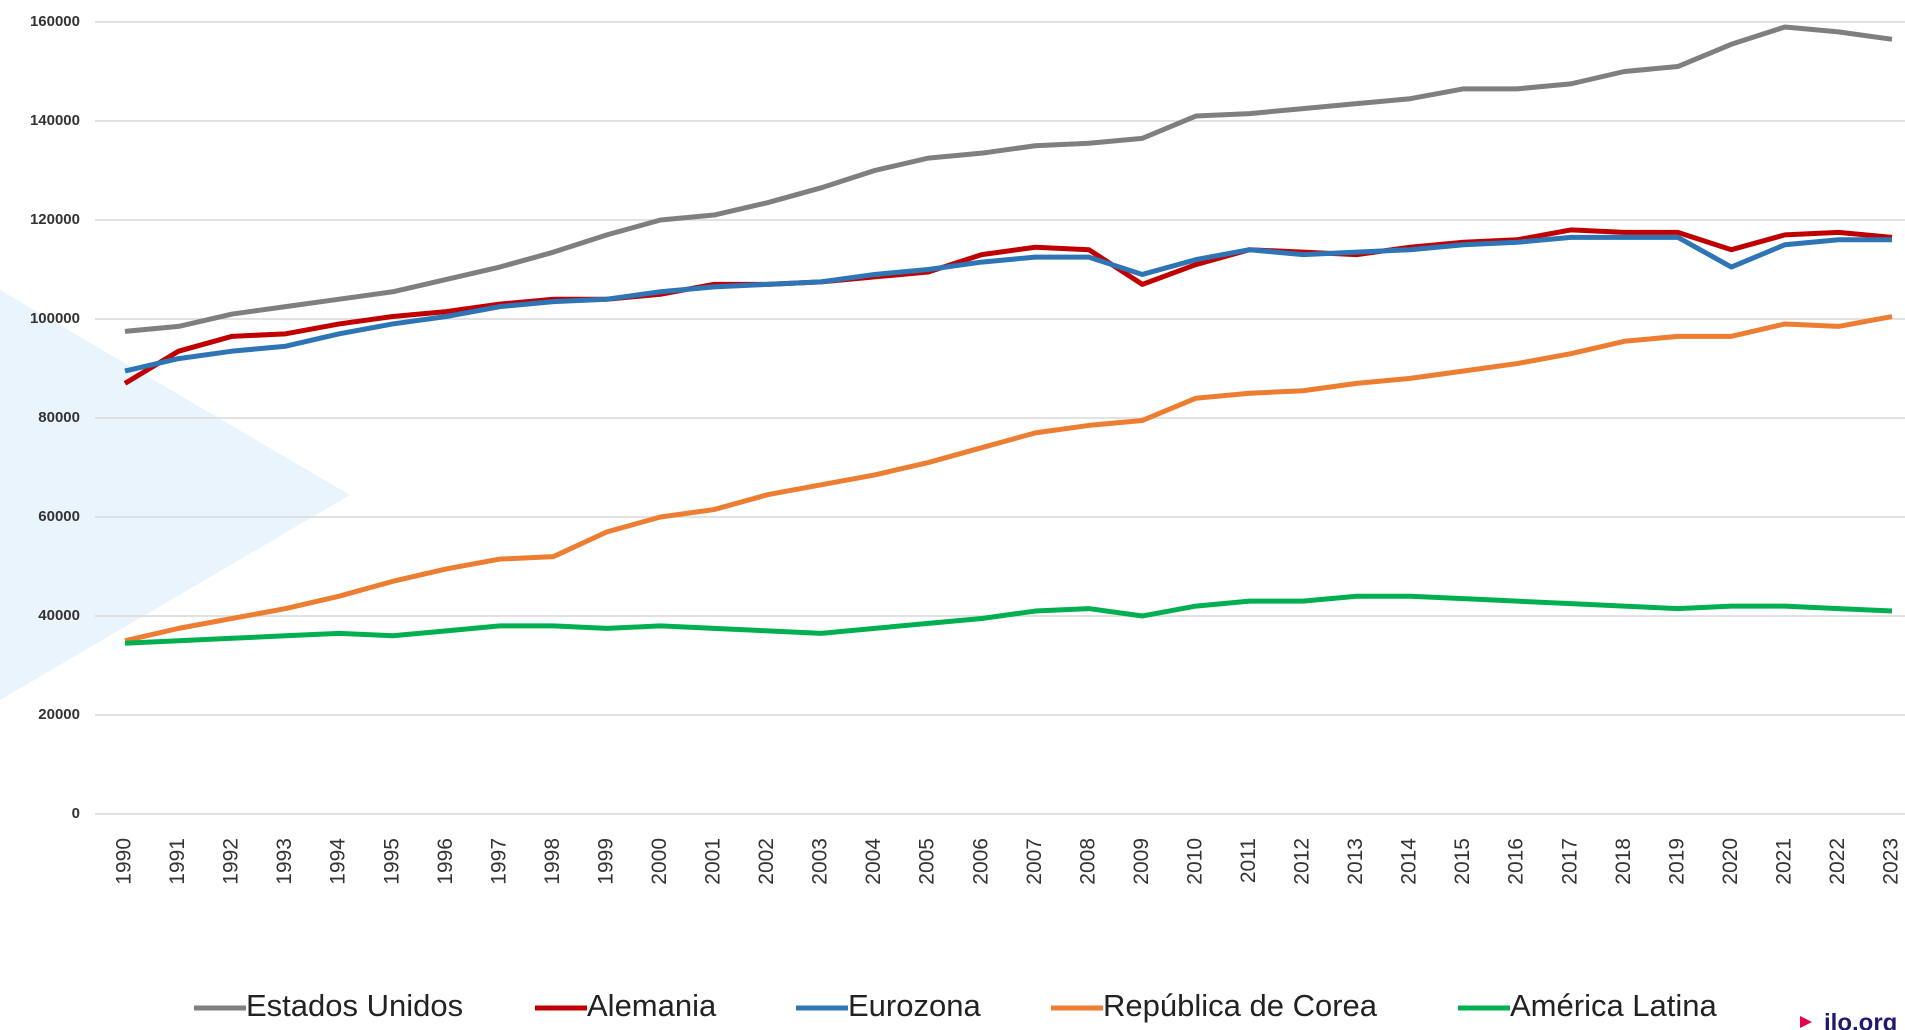 This screenshot has height=1030, width=1905. Describe the element at coordinates (59, 615) in the screenshot. I see `y-tick-label: 40000` at that location.